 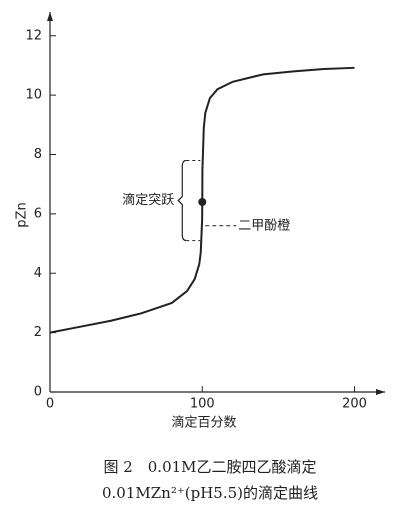 I want to click on caption-line: 图 2 0.01M乙二胺四乙酸滴定, so click(x=209, y=467).